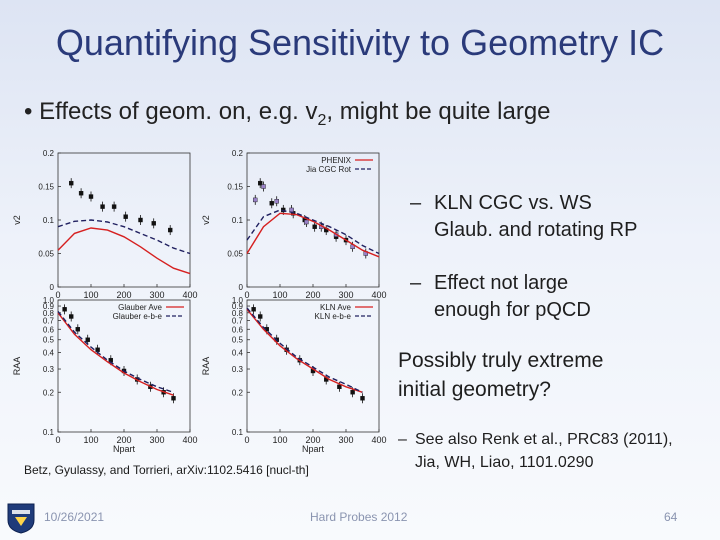 The height and width of the screenshot is (540, 720). Describe the element at coordinates (500, 375) in the screenshot. I see `extreme-geometry-paragraph: Possibly truly extreme initial geometry?` at that location.